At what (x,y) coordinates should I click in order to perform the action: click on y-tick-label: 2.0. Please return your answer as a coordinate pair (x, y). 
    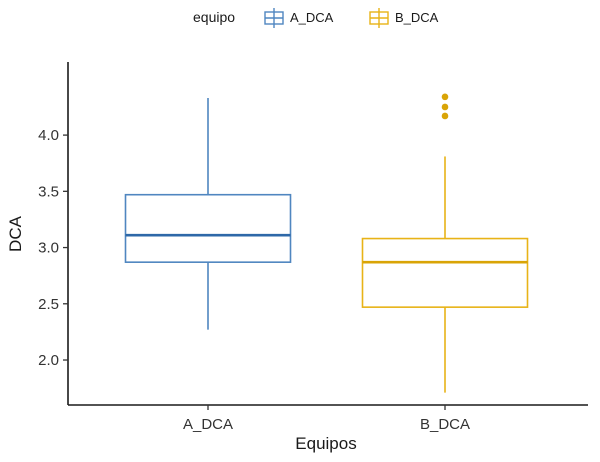
    Looking at the image, I should click on (48, 360).